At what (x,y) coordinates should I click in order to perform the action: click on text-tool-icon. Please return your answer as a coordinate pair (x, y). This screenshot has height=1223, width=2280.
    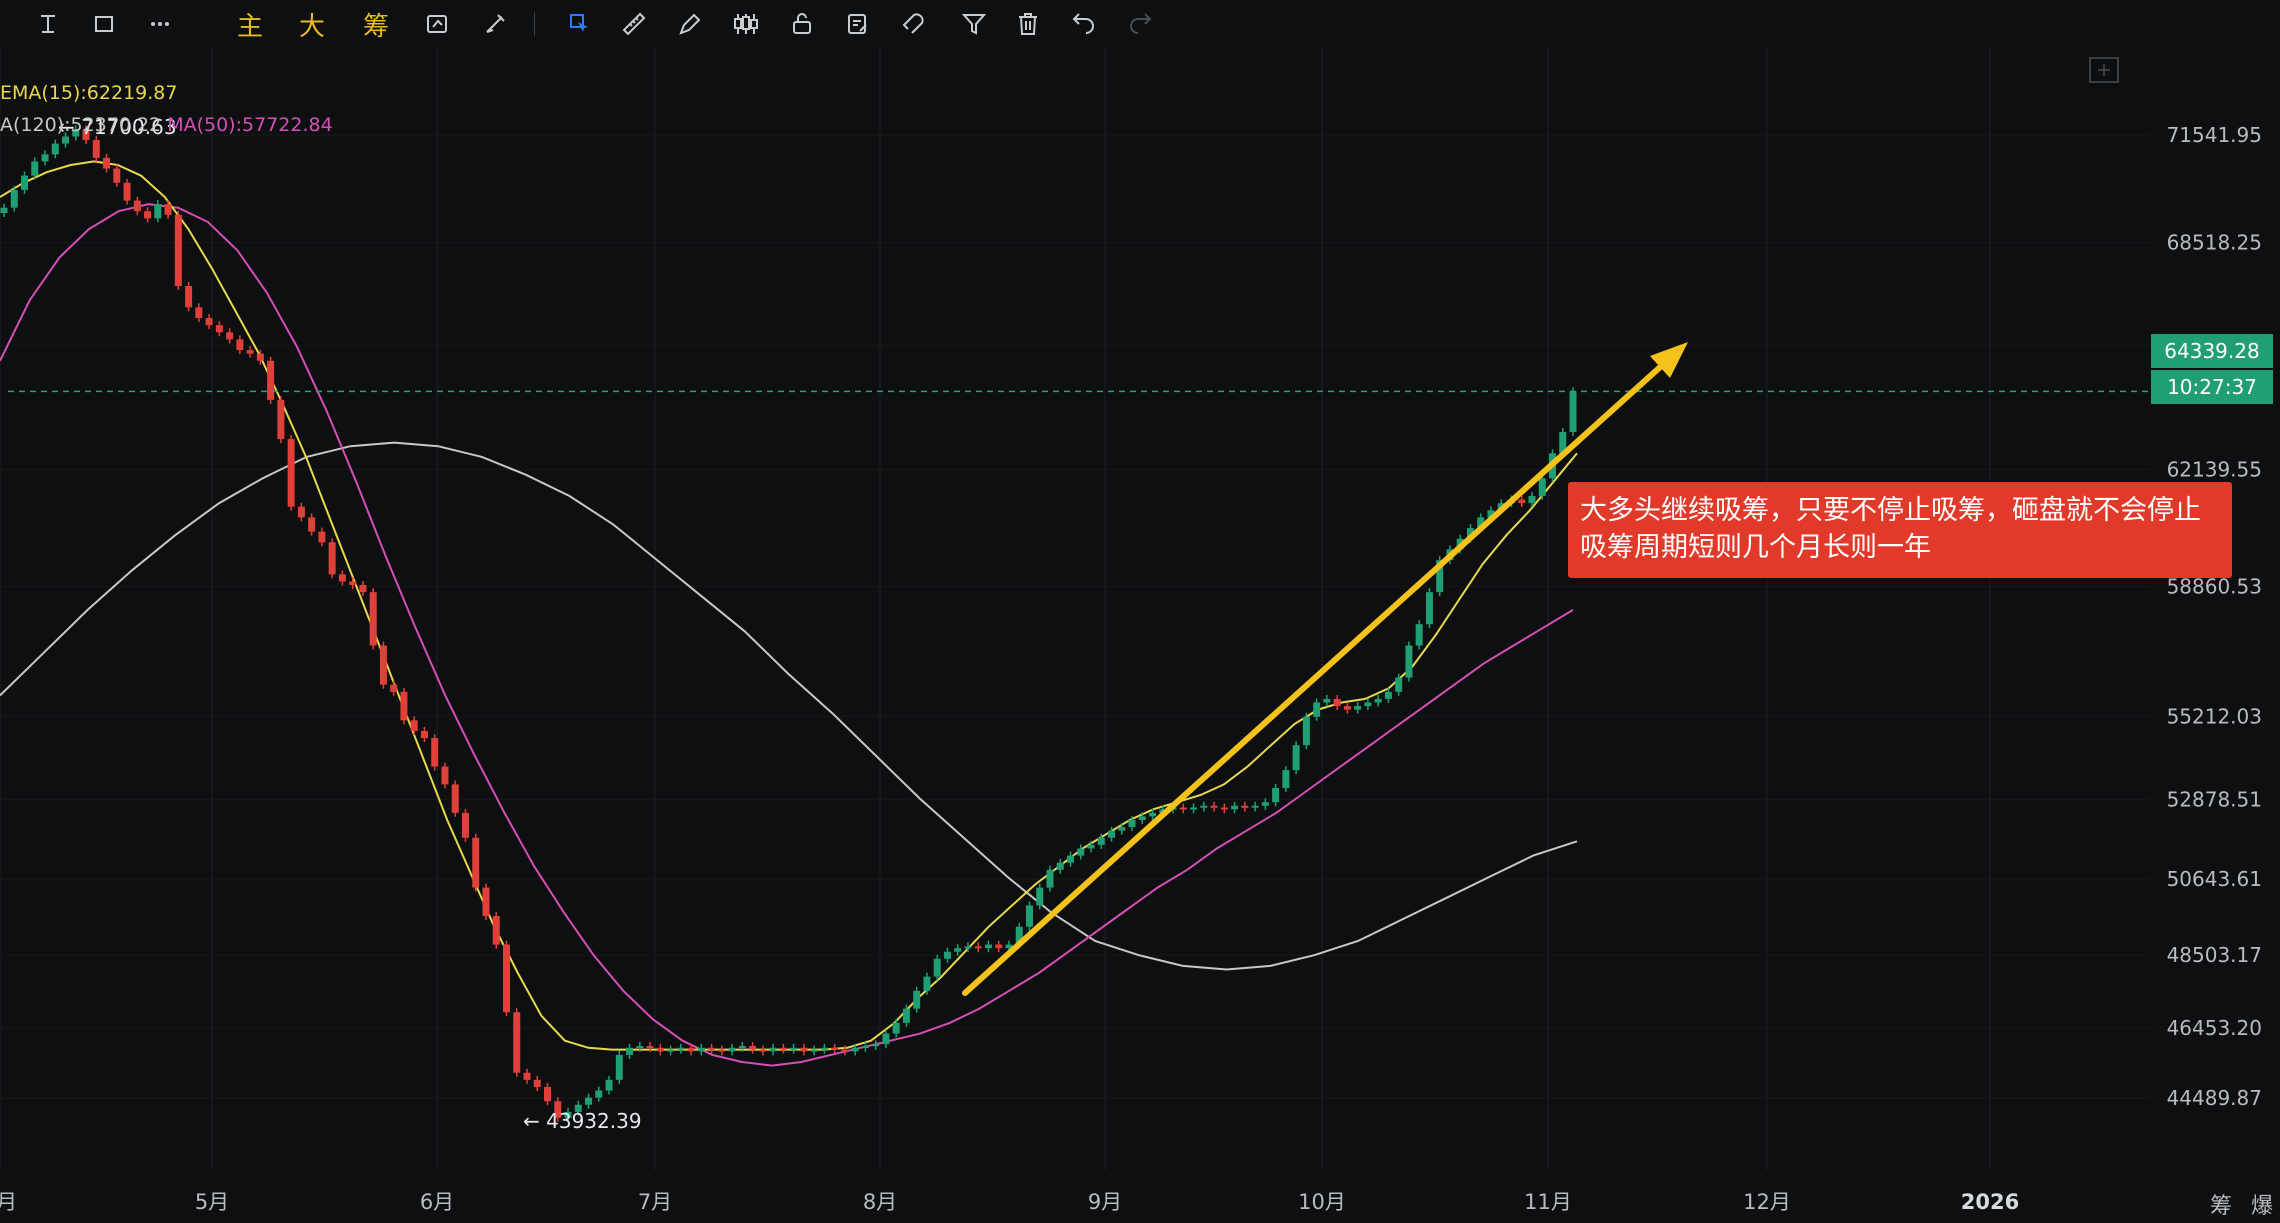
    Looking at the image, I should click on (48, 24).